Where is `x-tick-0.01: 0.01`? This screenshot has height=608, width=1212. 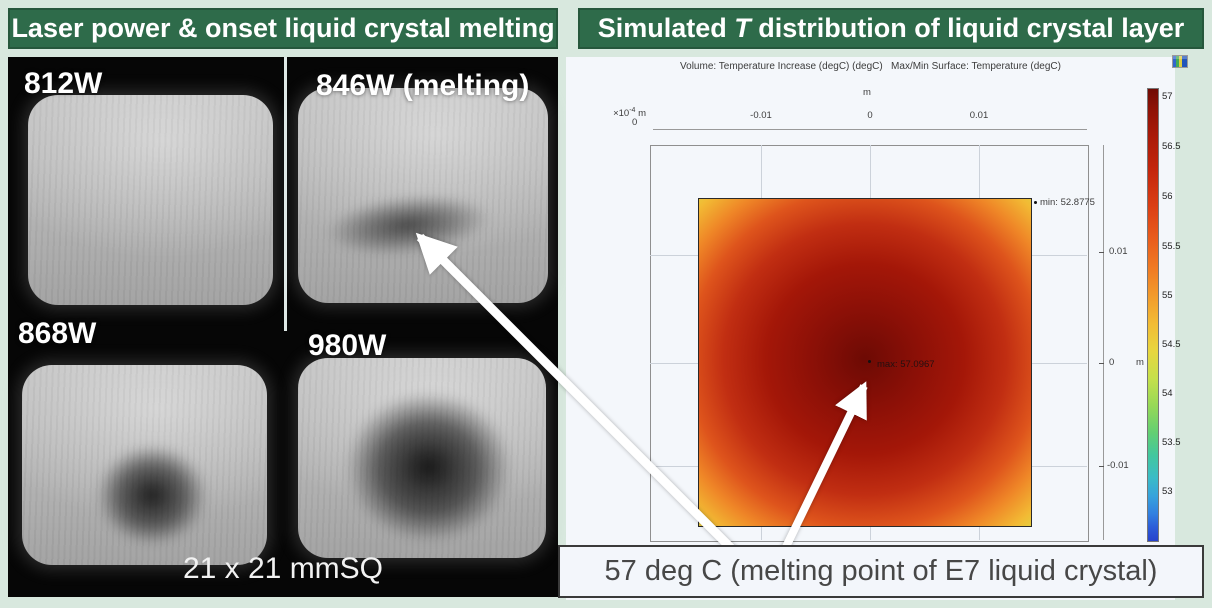
x-tick-0.01: 0.01 is located at coordinates (979, 115).